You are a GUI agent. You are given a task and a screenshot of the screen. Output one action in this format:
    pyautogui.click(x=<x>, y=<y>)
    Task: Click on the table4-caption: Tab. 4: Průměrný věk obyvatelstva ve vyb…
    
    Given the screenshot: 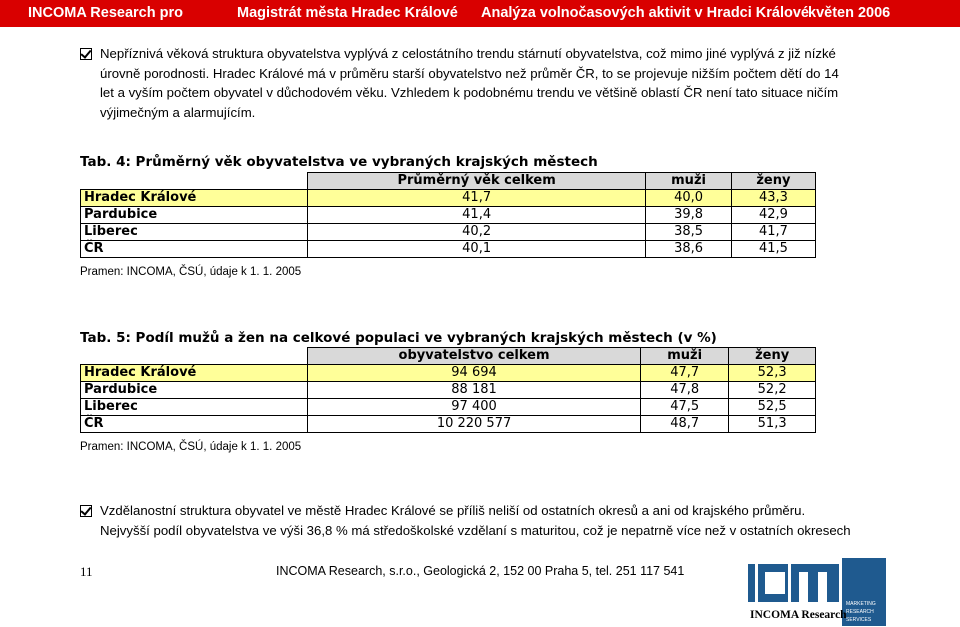 What is the action you would take?
    pyautogui.click(x=339, y=162)
    